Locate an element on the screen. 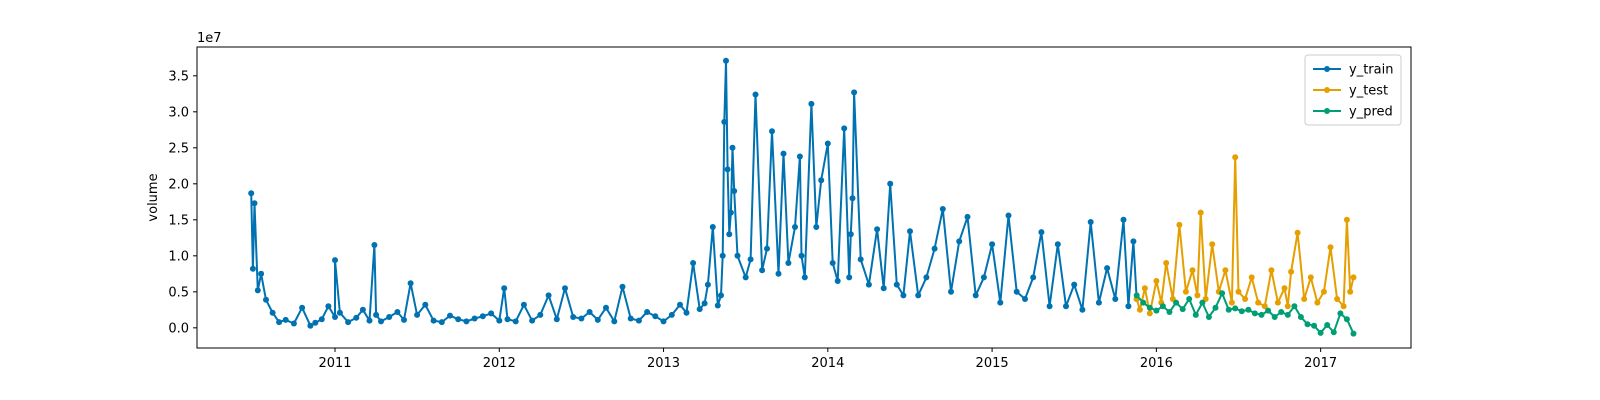 The width and height of the screenshot is (1600, 400). x-tick-label: 2013 is located at coordinates (663, 363).